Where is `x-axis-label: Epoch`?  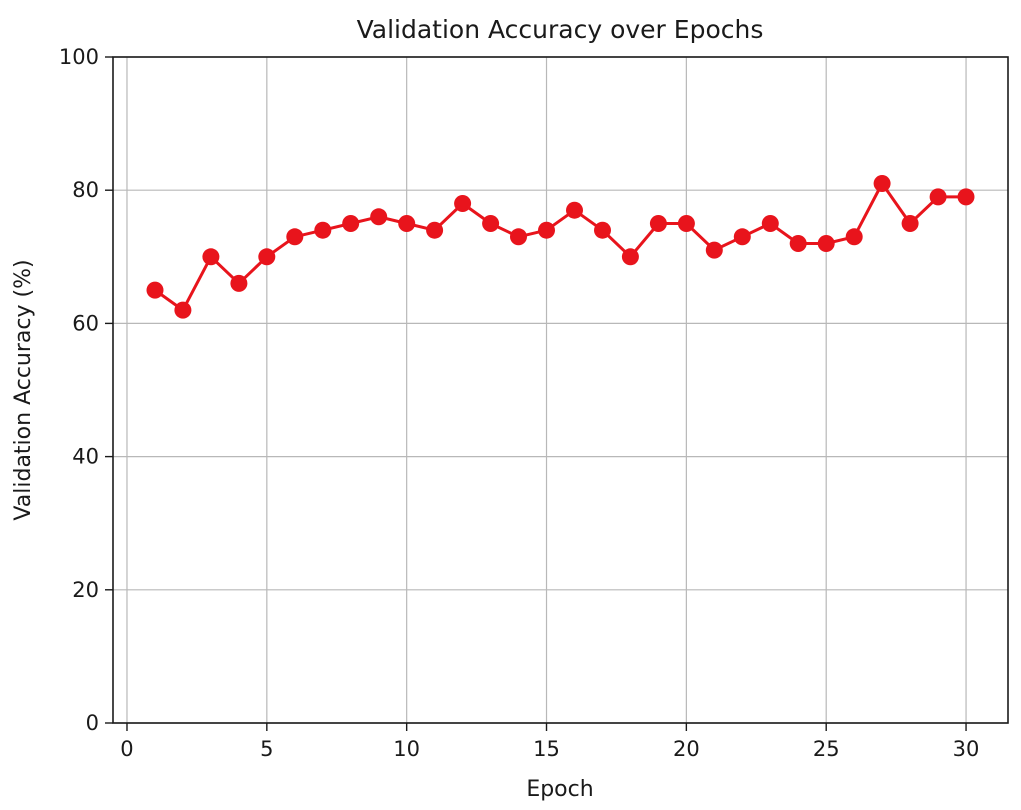 x-axis-label: Epoch is located at coordinates (559, 789).